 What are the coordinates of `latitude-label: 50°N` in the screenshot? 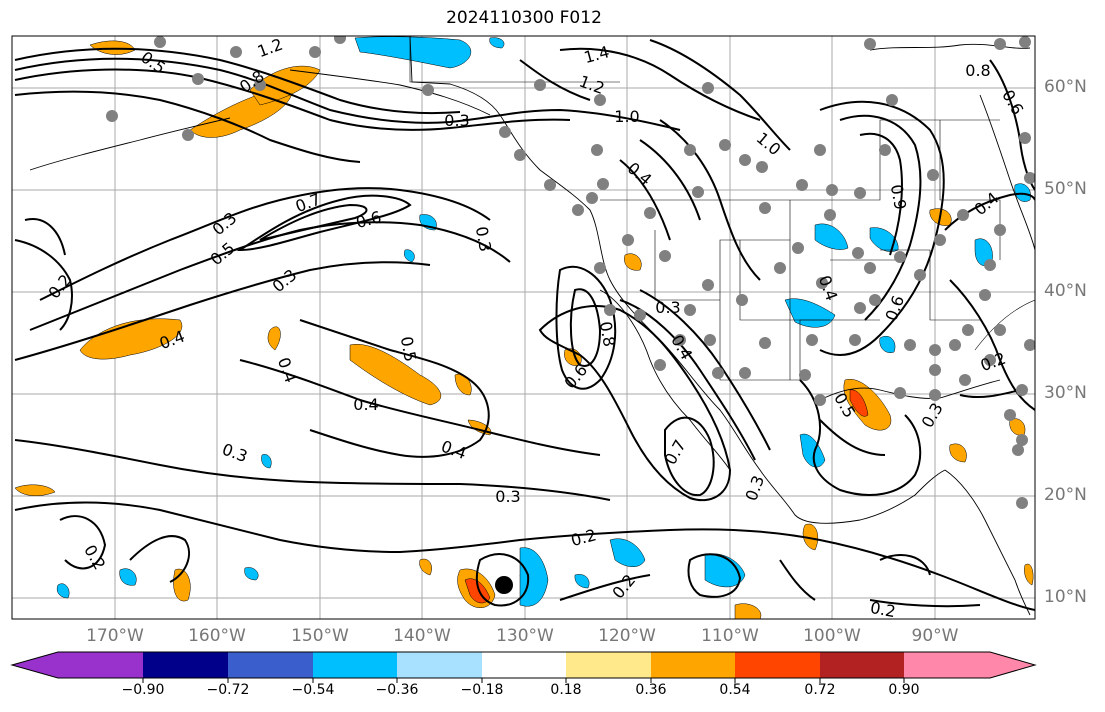 It's located at (1065, 189).